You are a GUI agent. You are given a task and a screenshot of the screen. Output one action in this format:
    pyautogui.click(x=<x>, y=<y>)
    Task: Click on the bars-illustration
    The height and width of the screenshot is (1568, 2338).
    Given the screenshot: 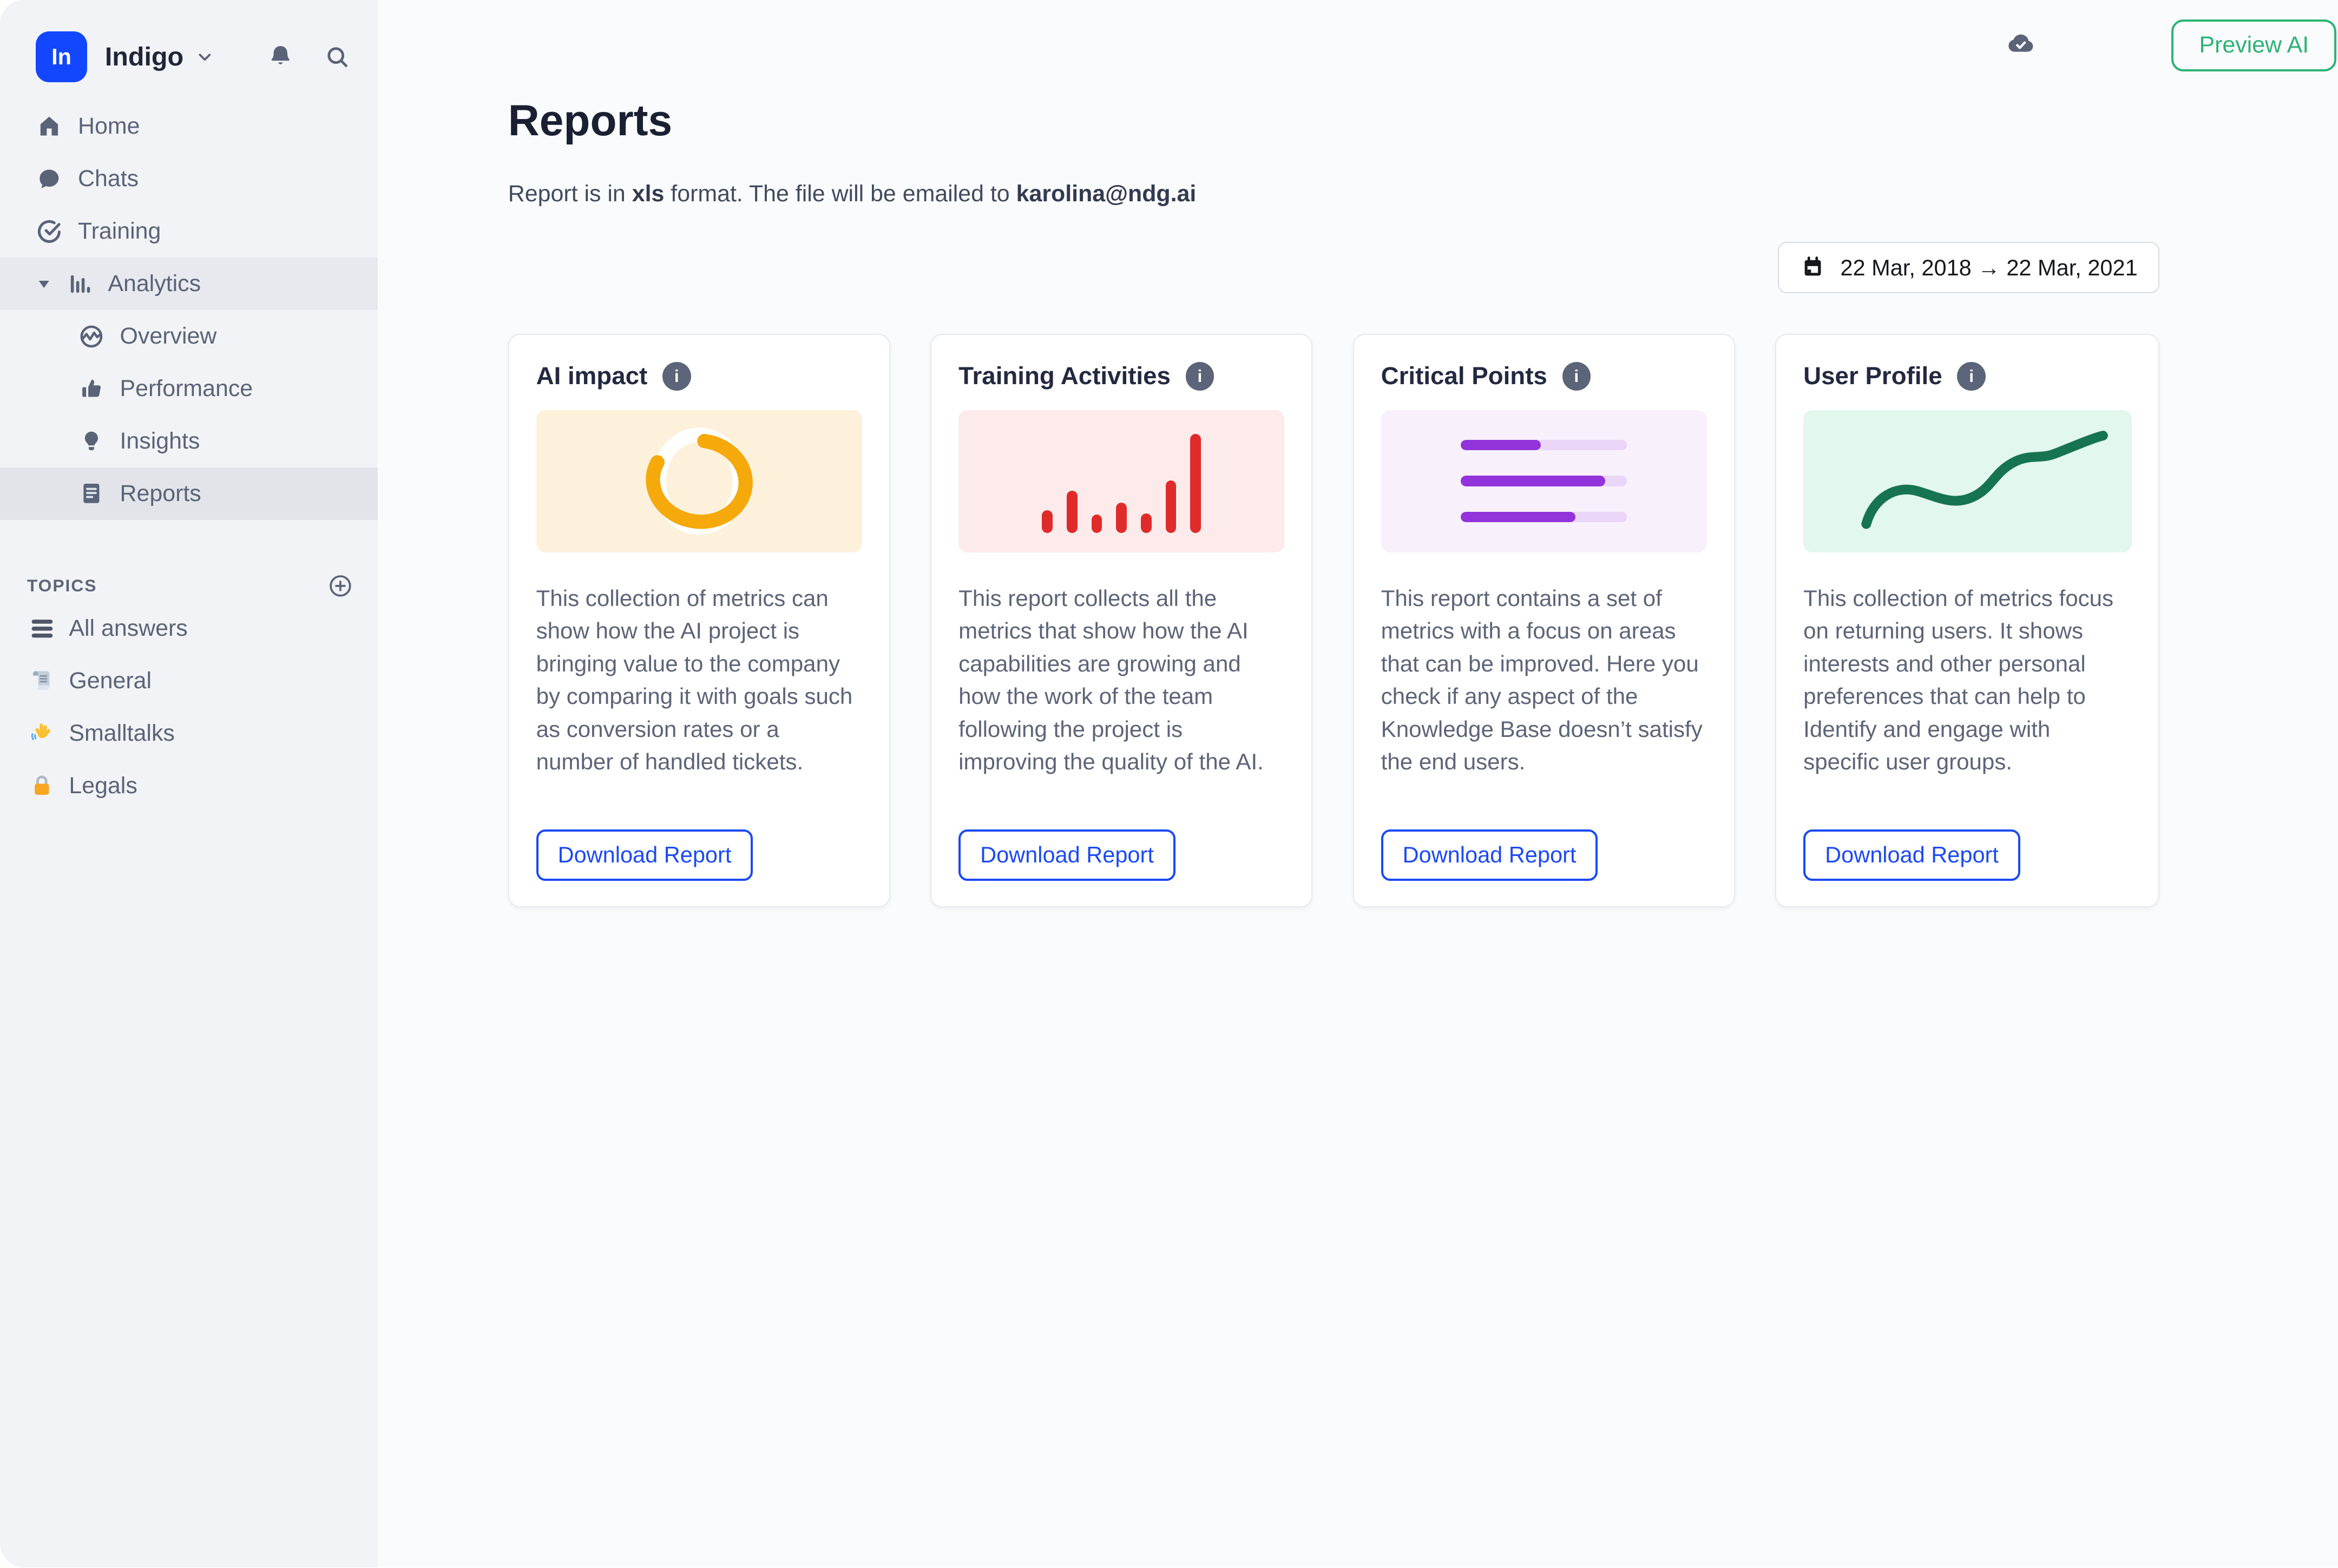 What is the action you would take?
    pyautogui.click(x=1122, y=481)
    